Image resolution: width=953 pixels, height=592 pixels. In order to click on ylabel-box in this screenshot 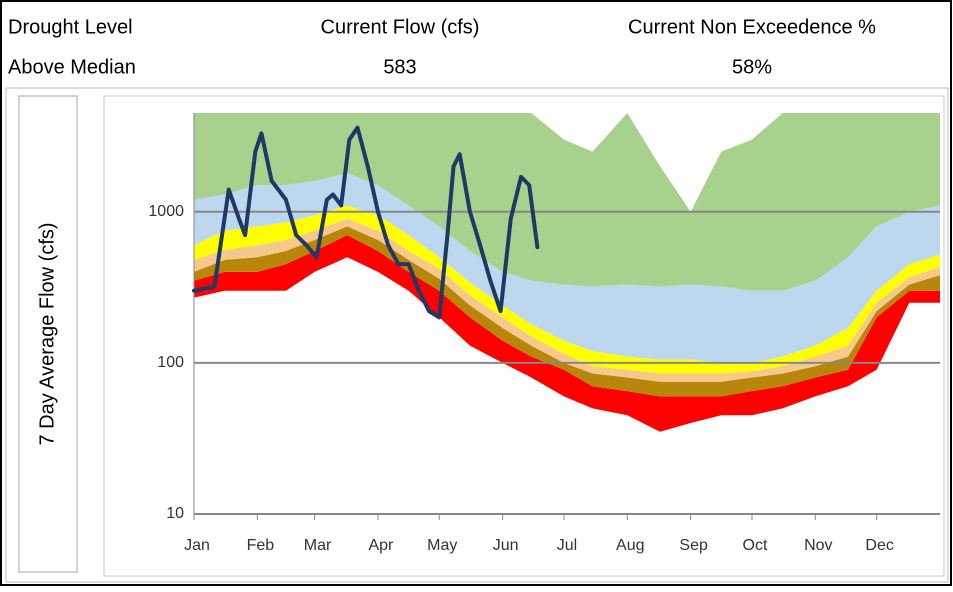, I will do `click(48, 334)`.